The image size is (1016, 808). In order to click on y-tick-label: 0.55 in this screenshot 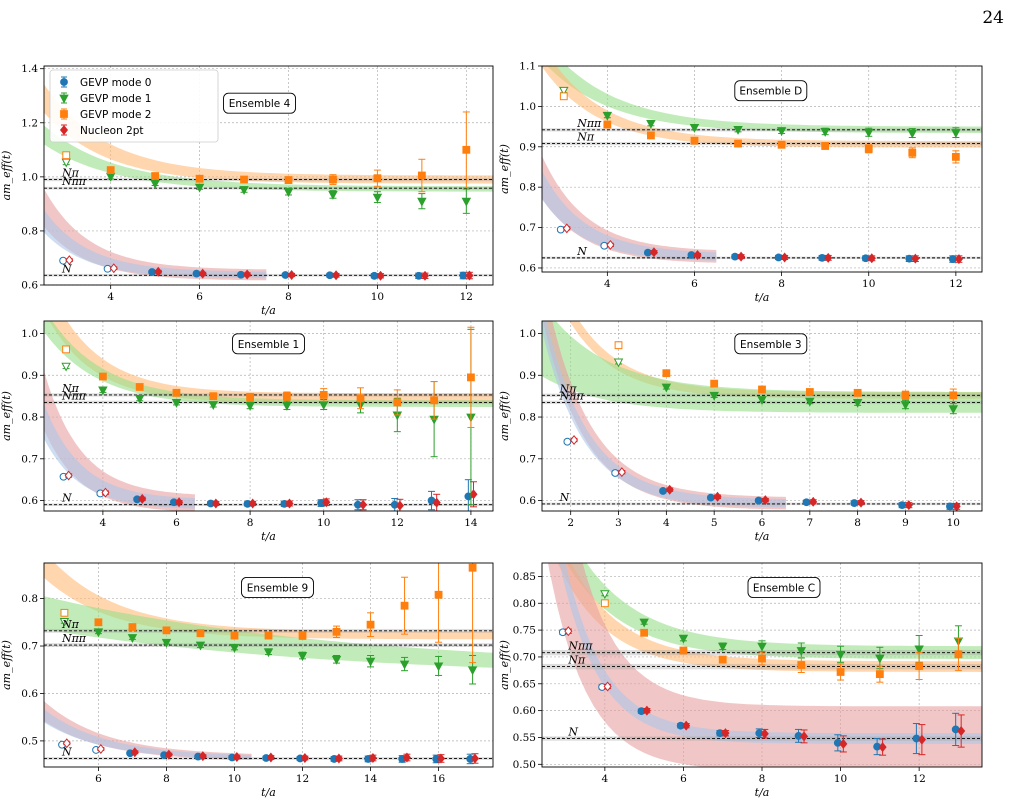, I will do `click(524, 738)`.